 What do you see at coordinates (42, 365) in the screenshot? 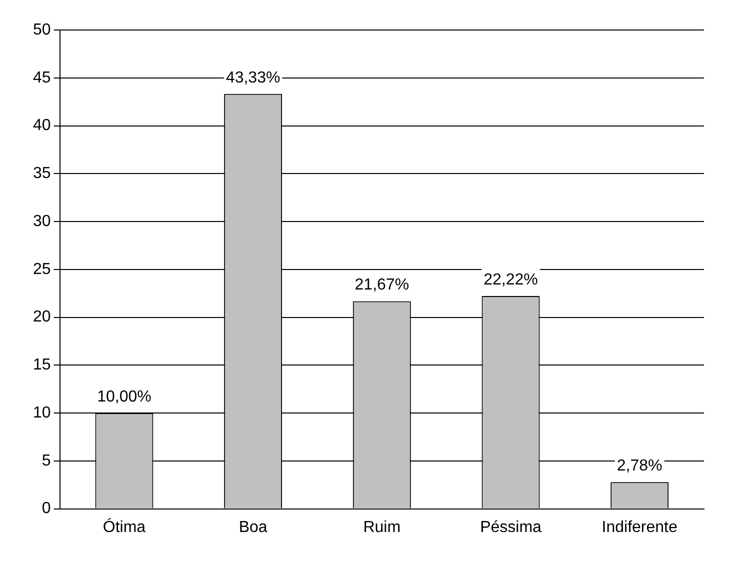
I see `y-tick-label: 15` at bounding box center [42, 365].